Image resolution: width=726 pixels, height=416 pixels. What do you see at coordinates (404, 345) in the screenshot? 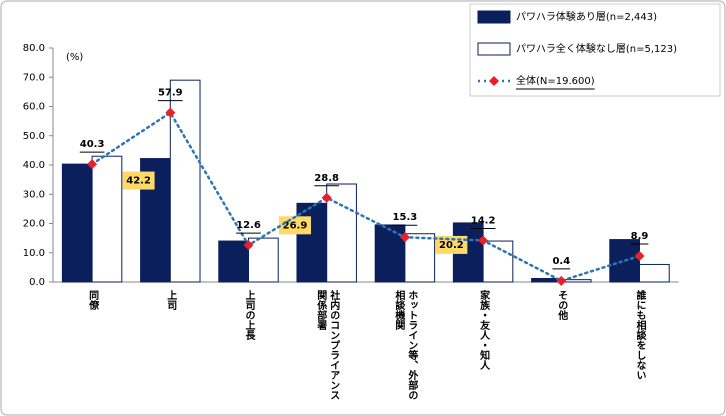
I see `x-tick-label: ホットライン等、外部の相談機関` at bounding box center [404, 345].